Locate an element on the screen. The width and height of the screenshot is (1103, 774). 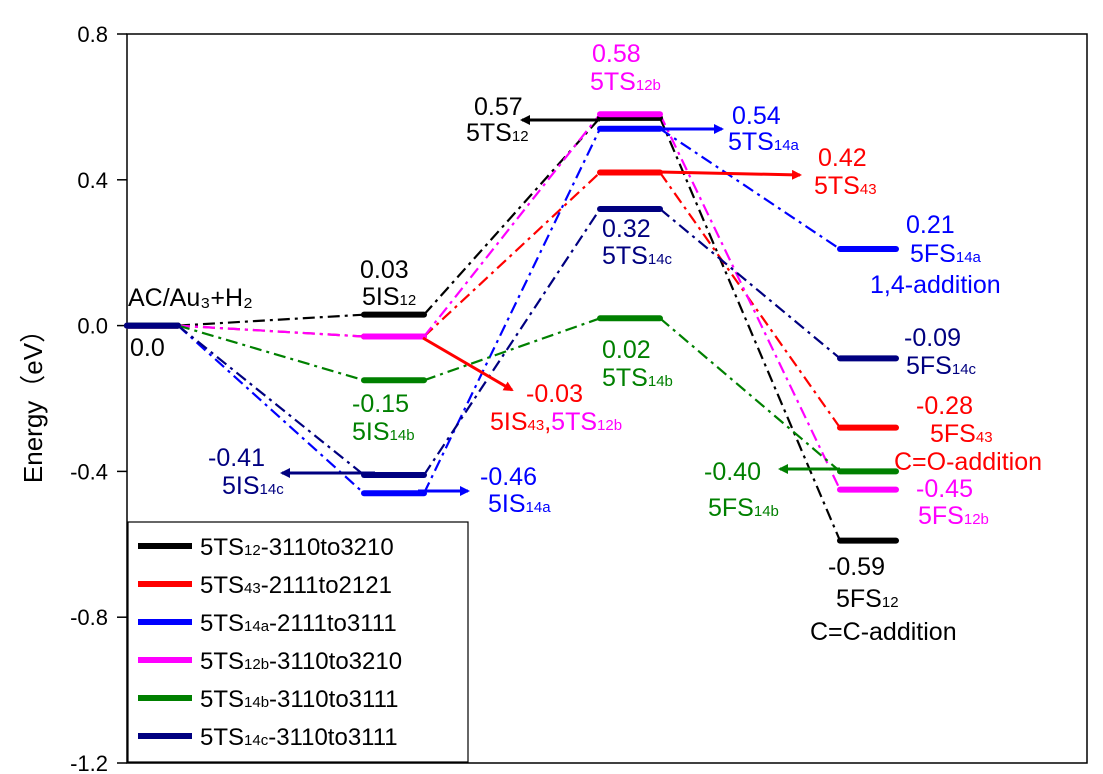
is14a-name-label: 5IS14a is located at coordinates (519, 504).